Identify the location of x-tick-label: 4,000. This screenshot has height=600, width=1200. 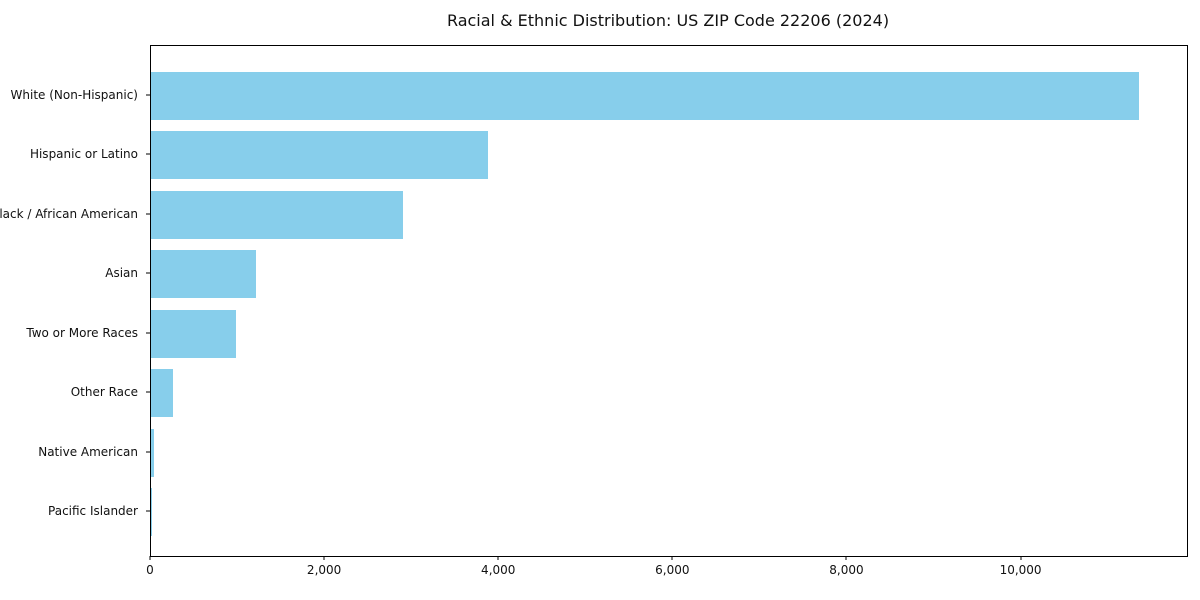
(498, 570).